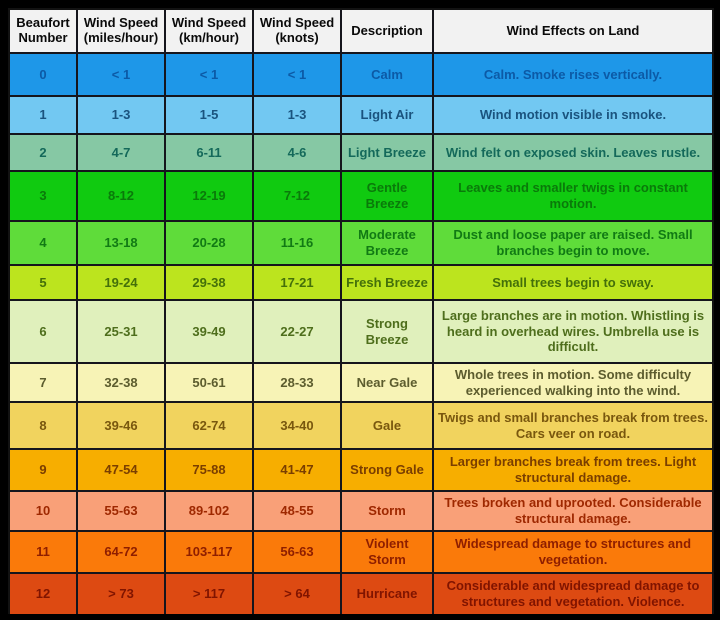  Describe the element at coordinates (386, 115) in the screenshot. I see `description-cell: Light Air` at that location.